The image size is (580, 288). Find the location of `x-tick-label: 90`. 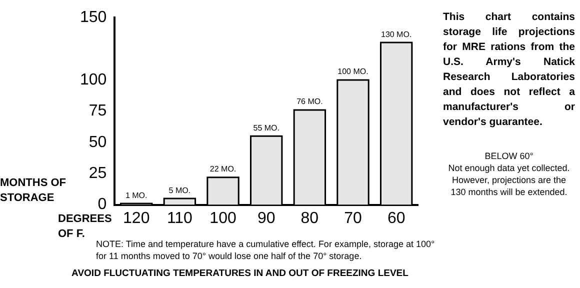

x-tick-label: 90 is located at coordinates (266, 218).